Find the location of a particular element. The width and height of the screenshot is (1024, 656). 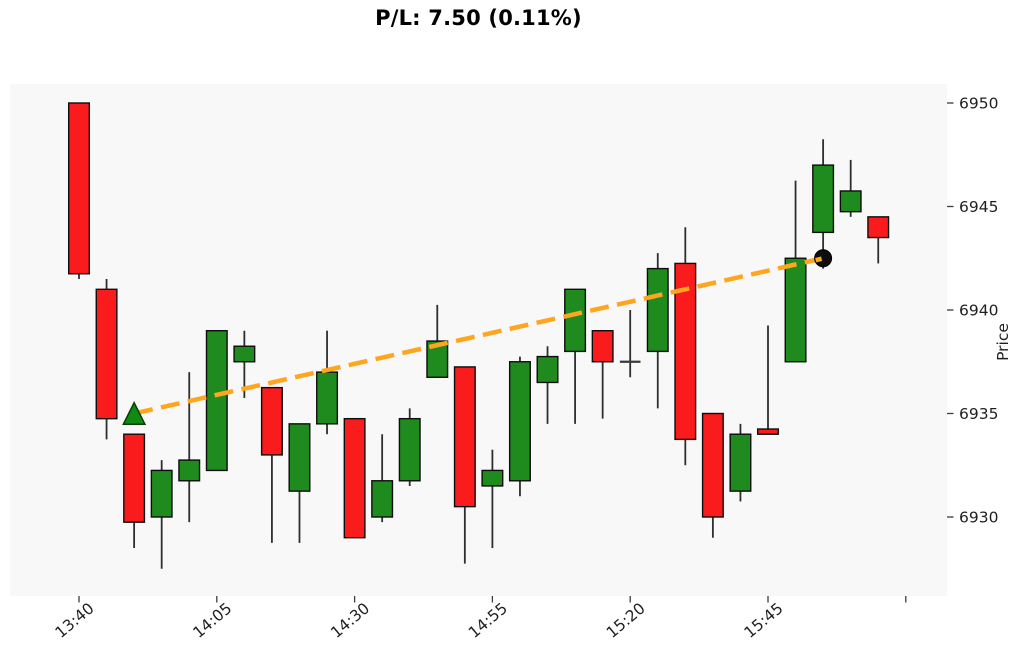

y-tick-label: 6935 is located at coordinates (978, 414).